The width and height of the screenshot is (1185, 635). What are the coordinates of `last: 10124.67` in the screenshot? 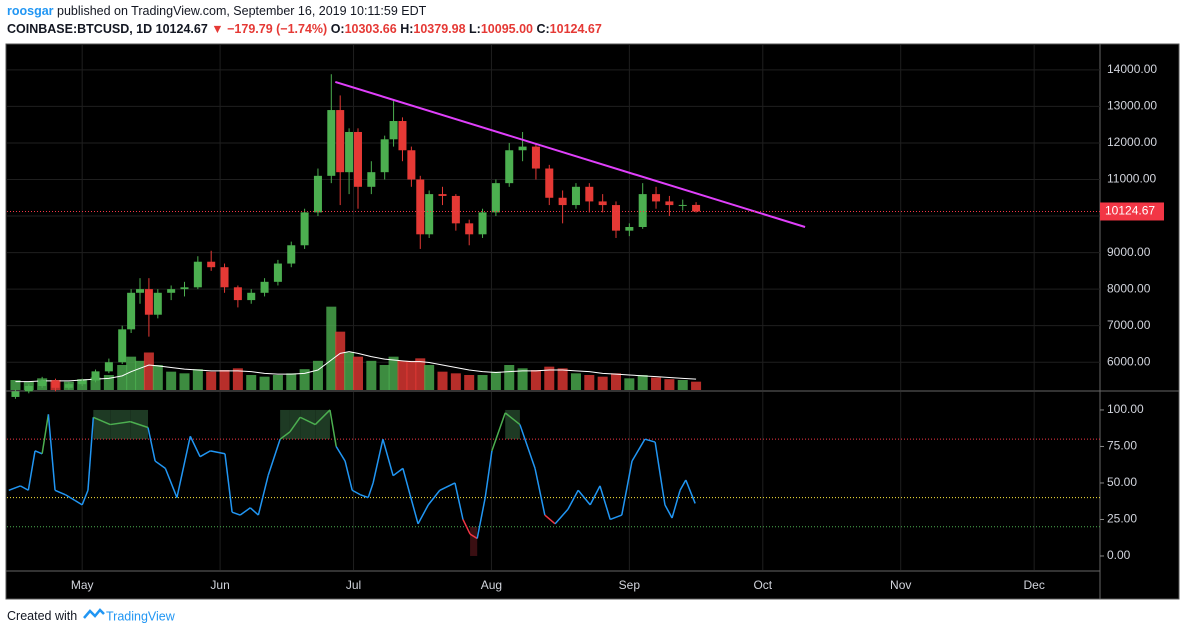 It's located at (182, 29).